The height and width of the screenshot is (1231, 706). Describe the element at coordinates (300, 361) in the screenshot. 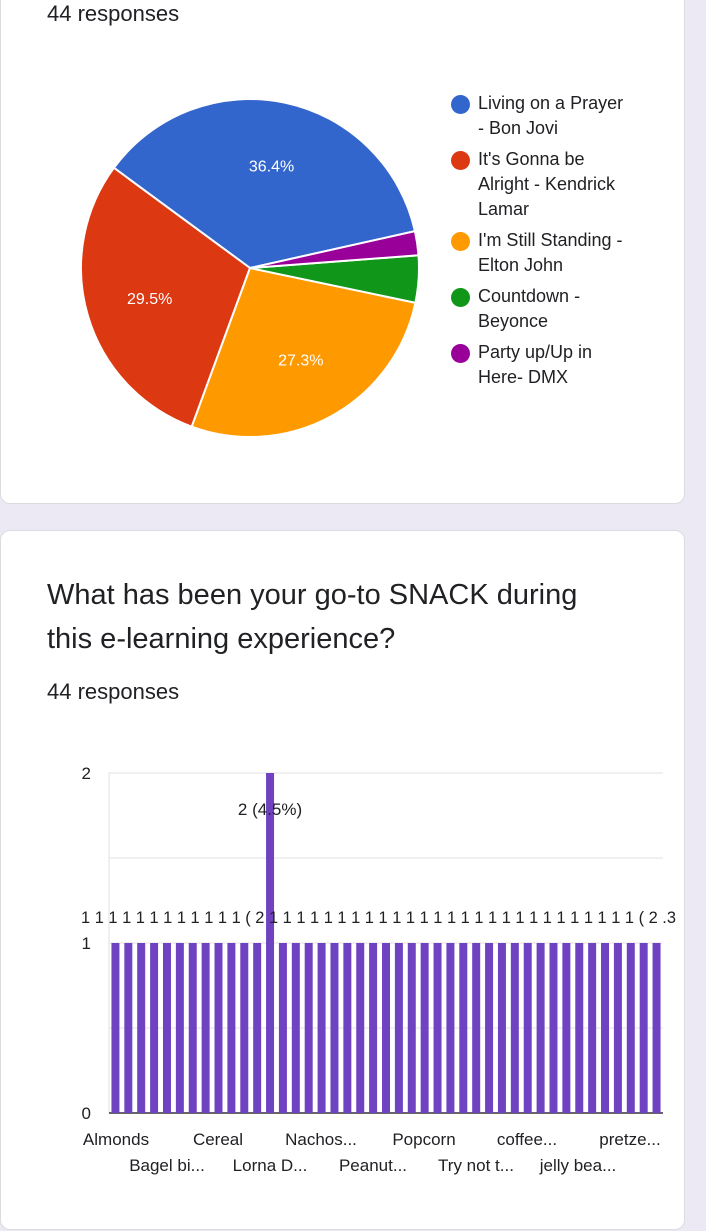

I see `pie-slice-label: 27.3%` at that location.